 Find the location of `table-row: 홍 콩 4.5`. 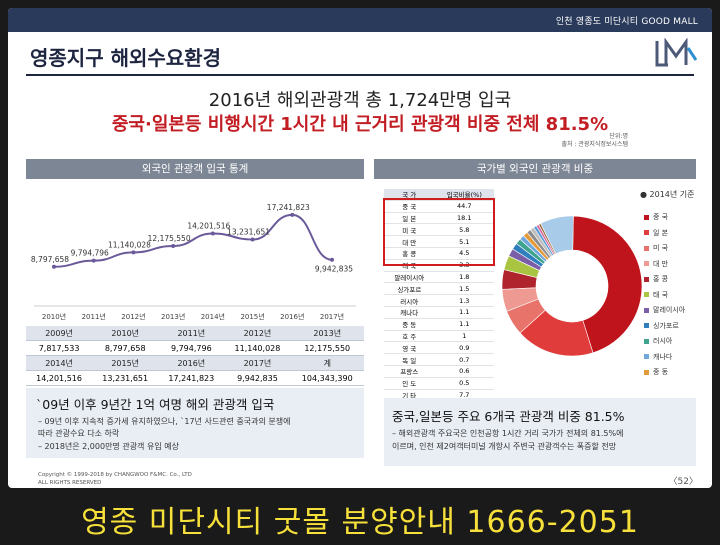

table-row: 홍 콩 4.5 is located at coordinates (439, 253).